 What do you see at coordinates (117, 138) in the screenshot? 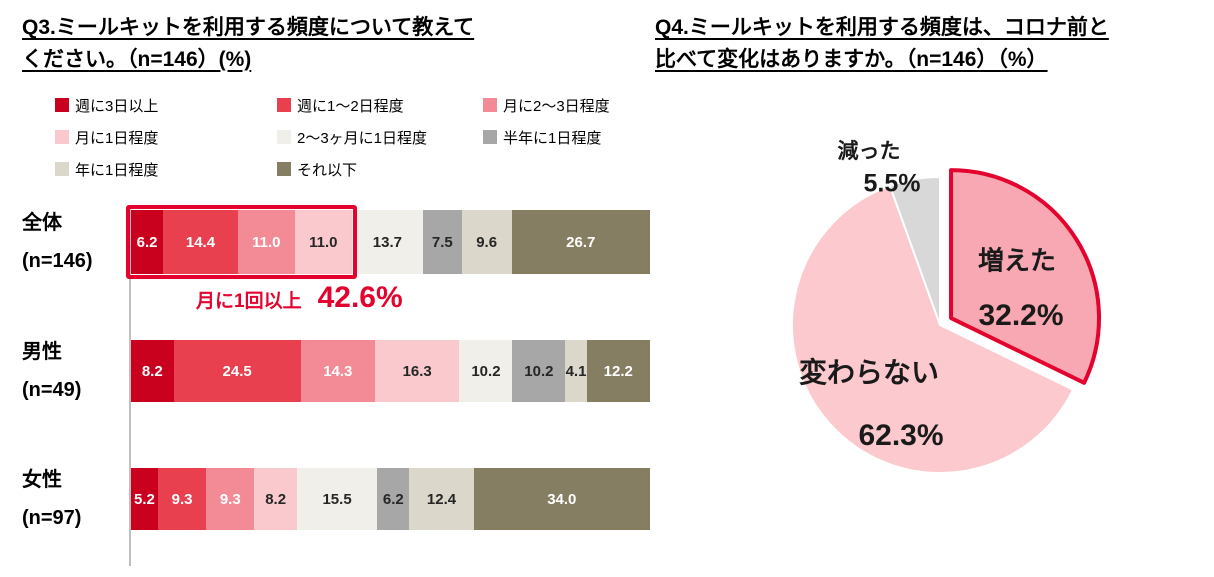
I see `legend-label: 月に1日程度` at bounding box center [117, 138].